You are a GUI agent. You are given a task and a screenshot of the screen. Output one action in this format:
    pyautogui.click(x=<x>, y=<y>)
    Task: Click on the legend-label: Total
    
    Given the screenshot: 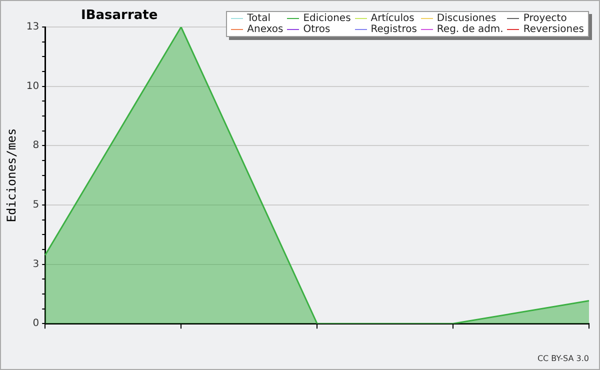 What is the action you would take?
    pyautogui.click(x=258, y=18)
    